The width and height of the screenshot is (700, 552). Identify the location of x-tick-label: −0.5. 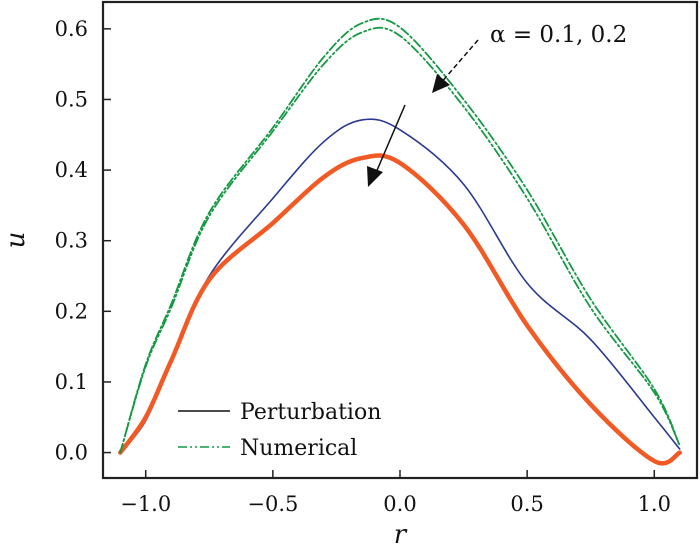
(272, 504).